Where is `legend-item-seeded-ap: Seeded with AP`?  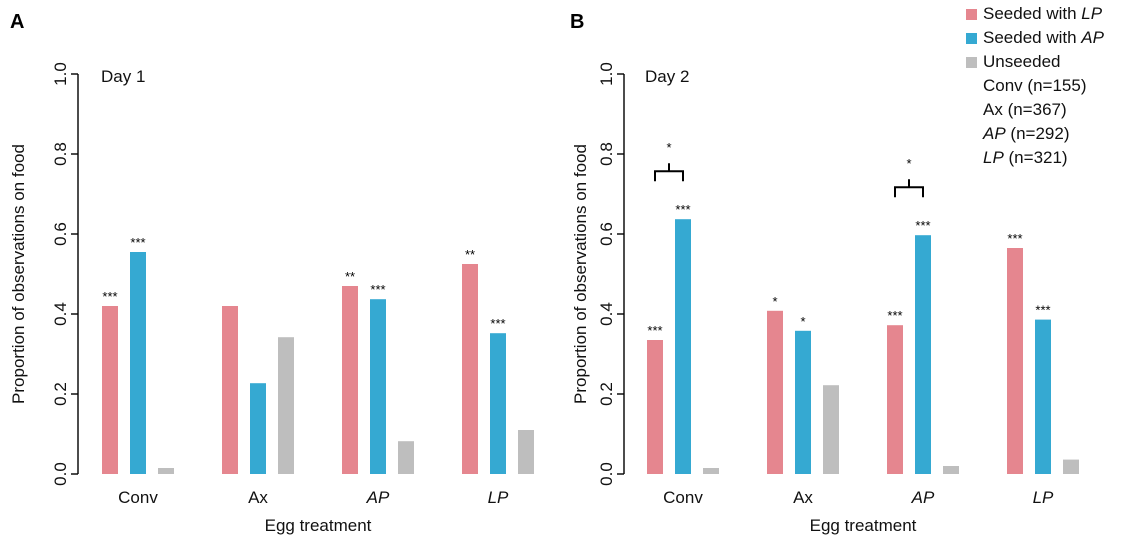
legend-item-seeded-ap: Seeded with AP is located at coordinates (1044, 38).